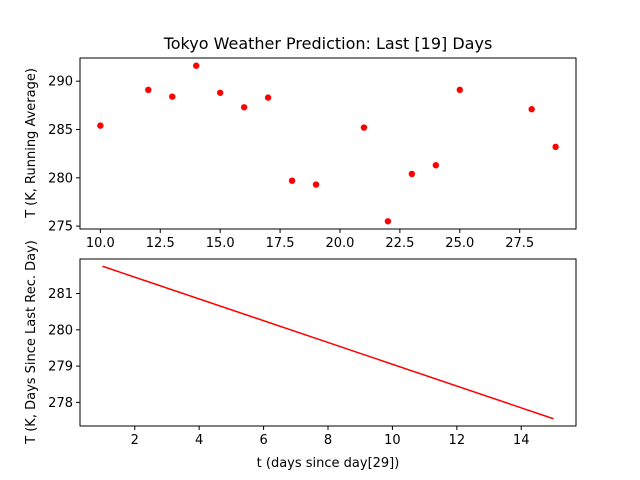 Image resolution: width=640 pixels, height=480 pixels. Describe the element at coordinates (160, 243) in the screenshot. I see `x-tick-label: 12.5` at that location.